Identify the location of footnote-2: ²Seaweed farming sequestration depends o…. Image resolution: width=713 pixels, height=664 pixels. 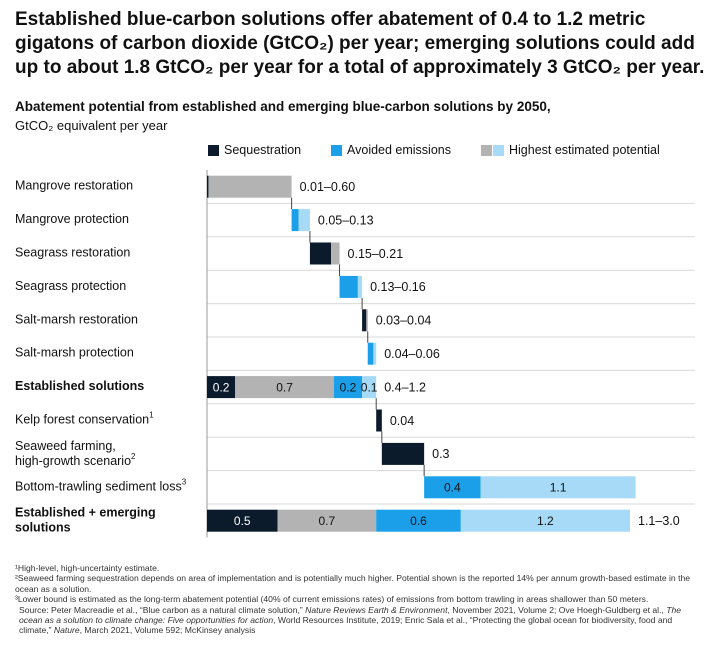
(353, 583).